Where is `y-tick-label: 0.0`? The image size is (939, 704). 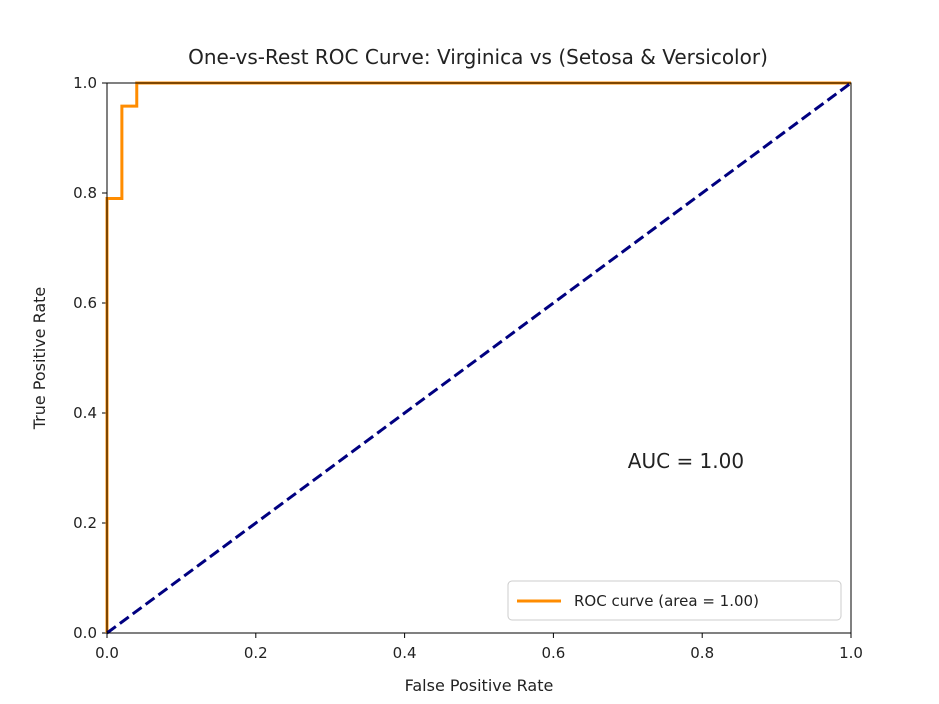
y-tick-label: 0.0 is located at coordinates (85, 633).